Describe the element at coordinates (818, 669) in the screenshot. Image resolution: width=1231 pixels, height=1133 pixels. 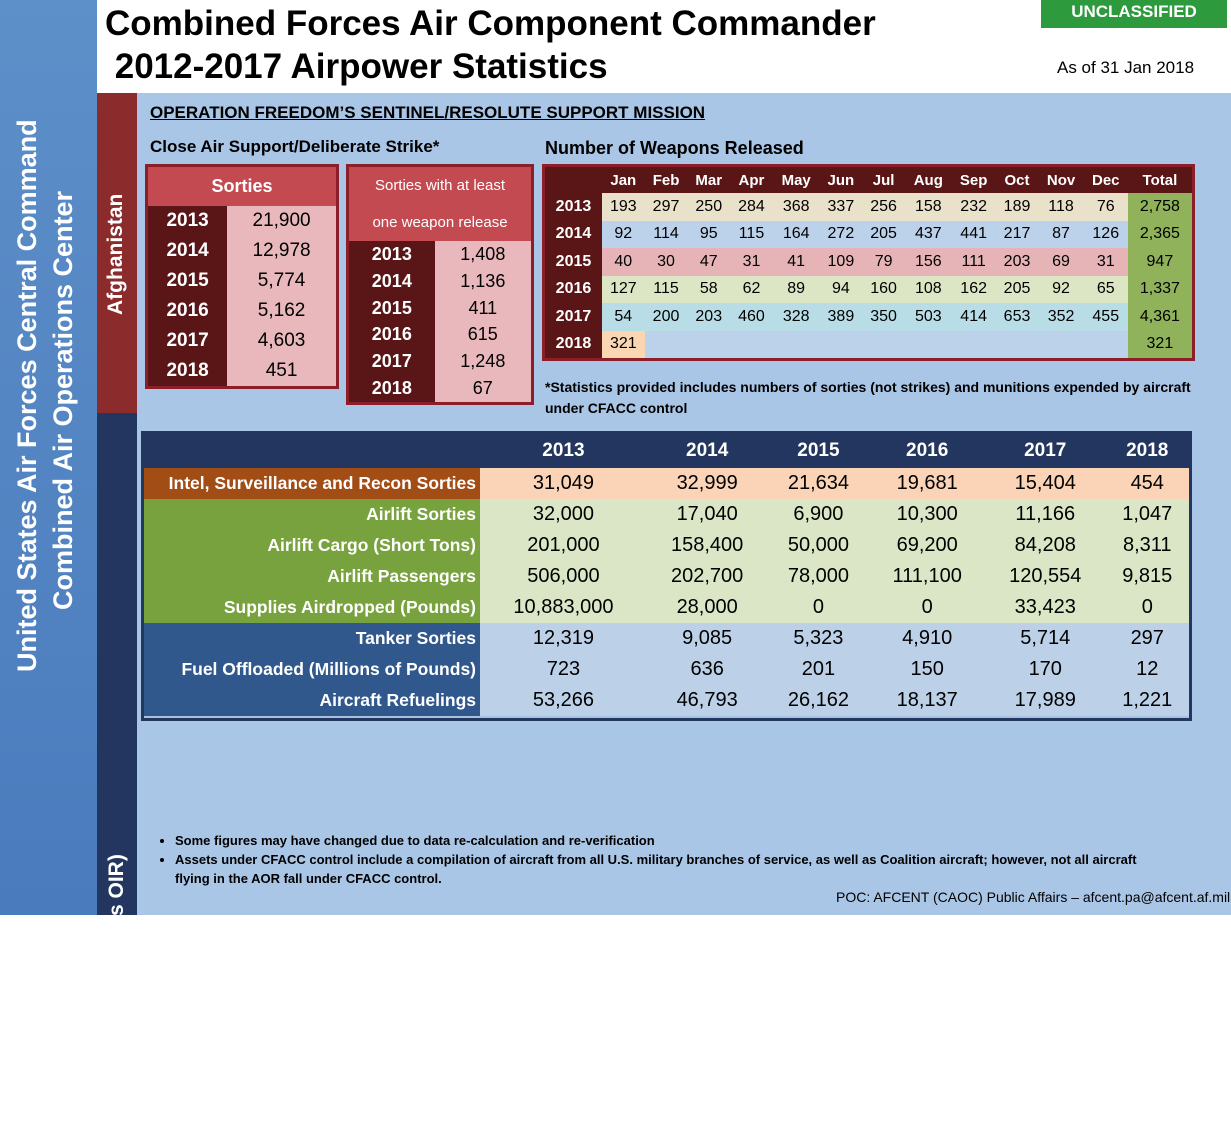
I see `combined-cell: 201` at that location.